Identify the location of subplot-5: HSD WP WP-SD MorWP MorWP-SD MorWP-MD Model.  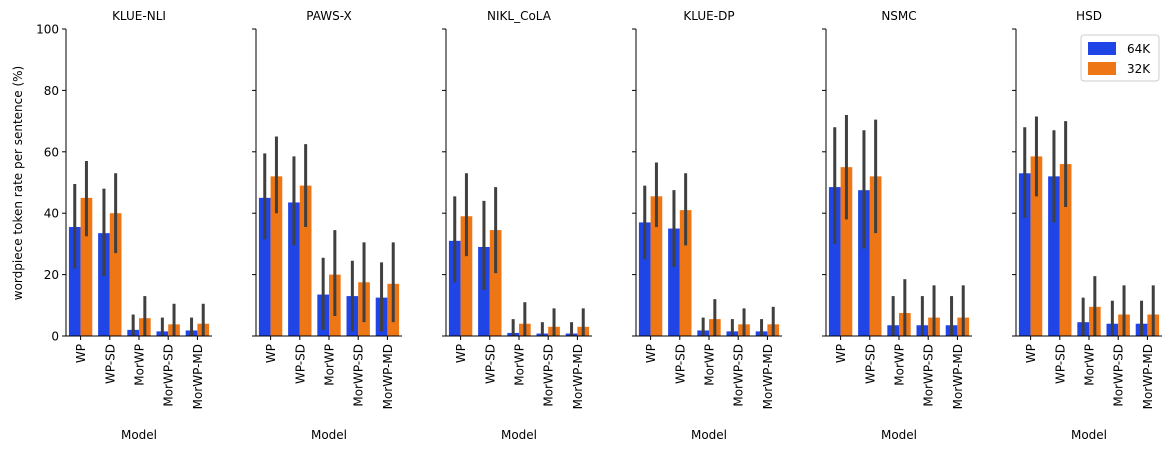
(1087, 225).